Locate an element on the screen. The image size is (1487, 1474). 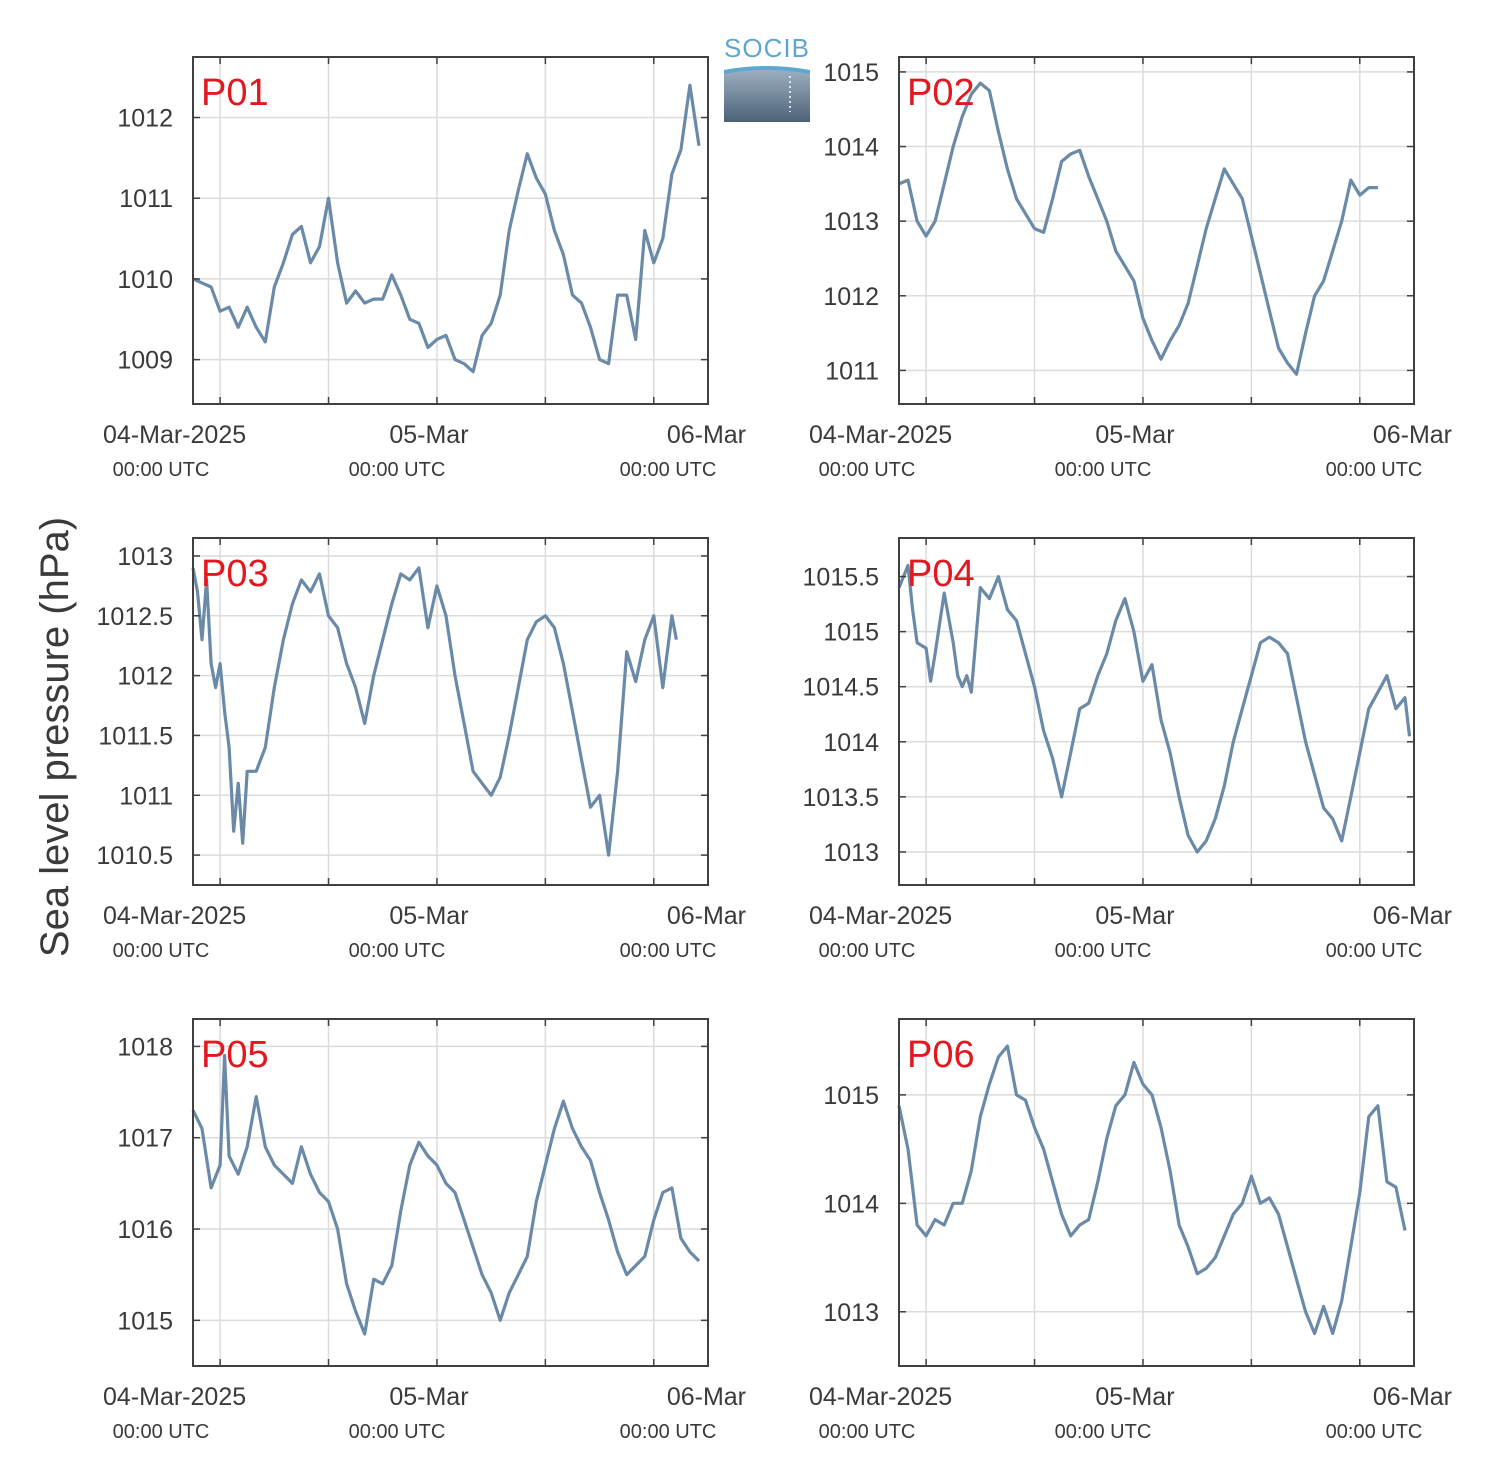
panel-label: P06 is located at coordinates (941, 1055).